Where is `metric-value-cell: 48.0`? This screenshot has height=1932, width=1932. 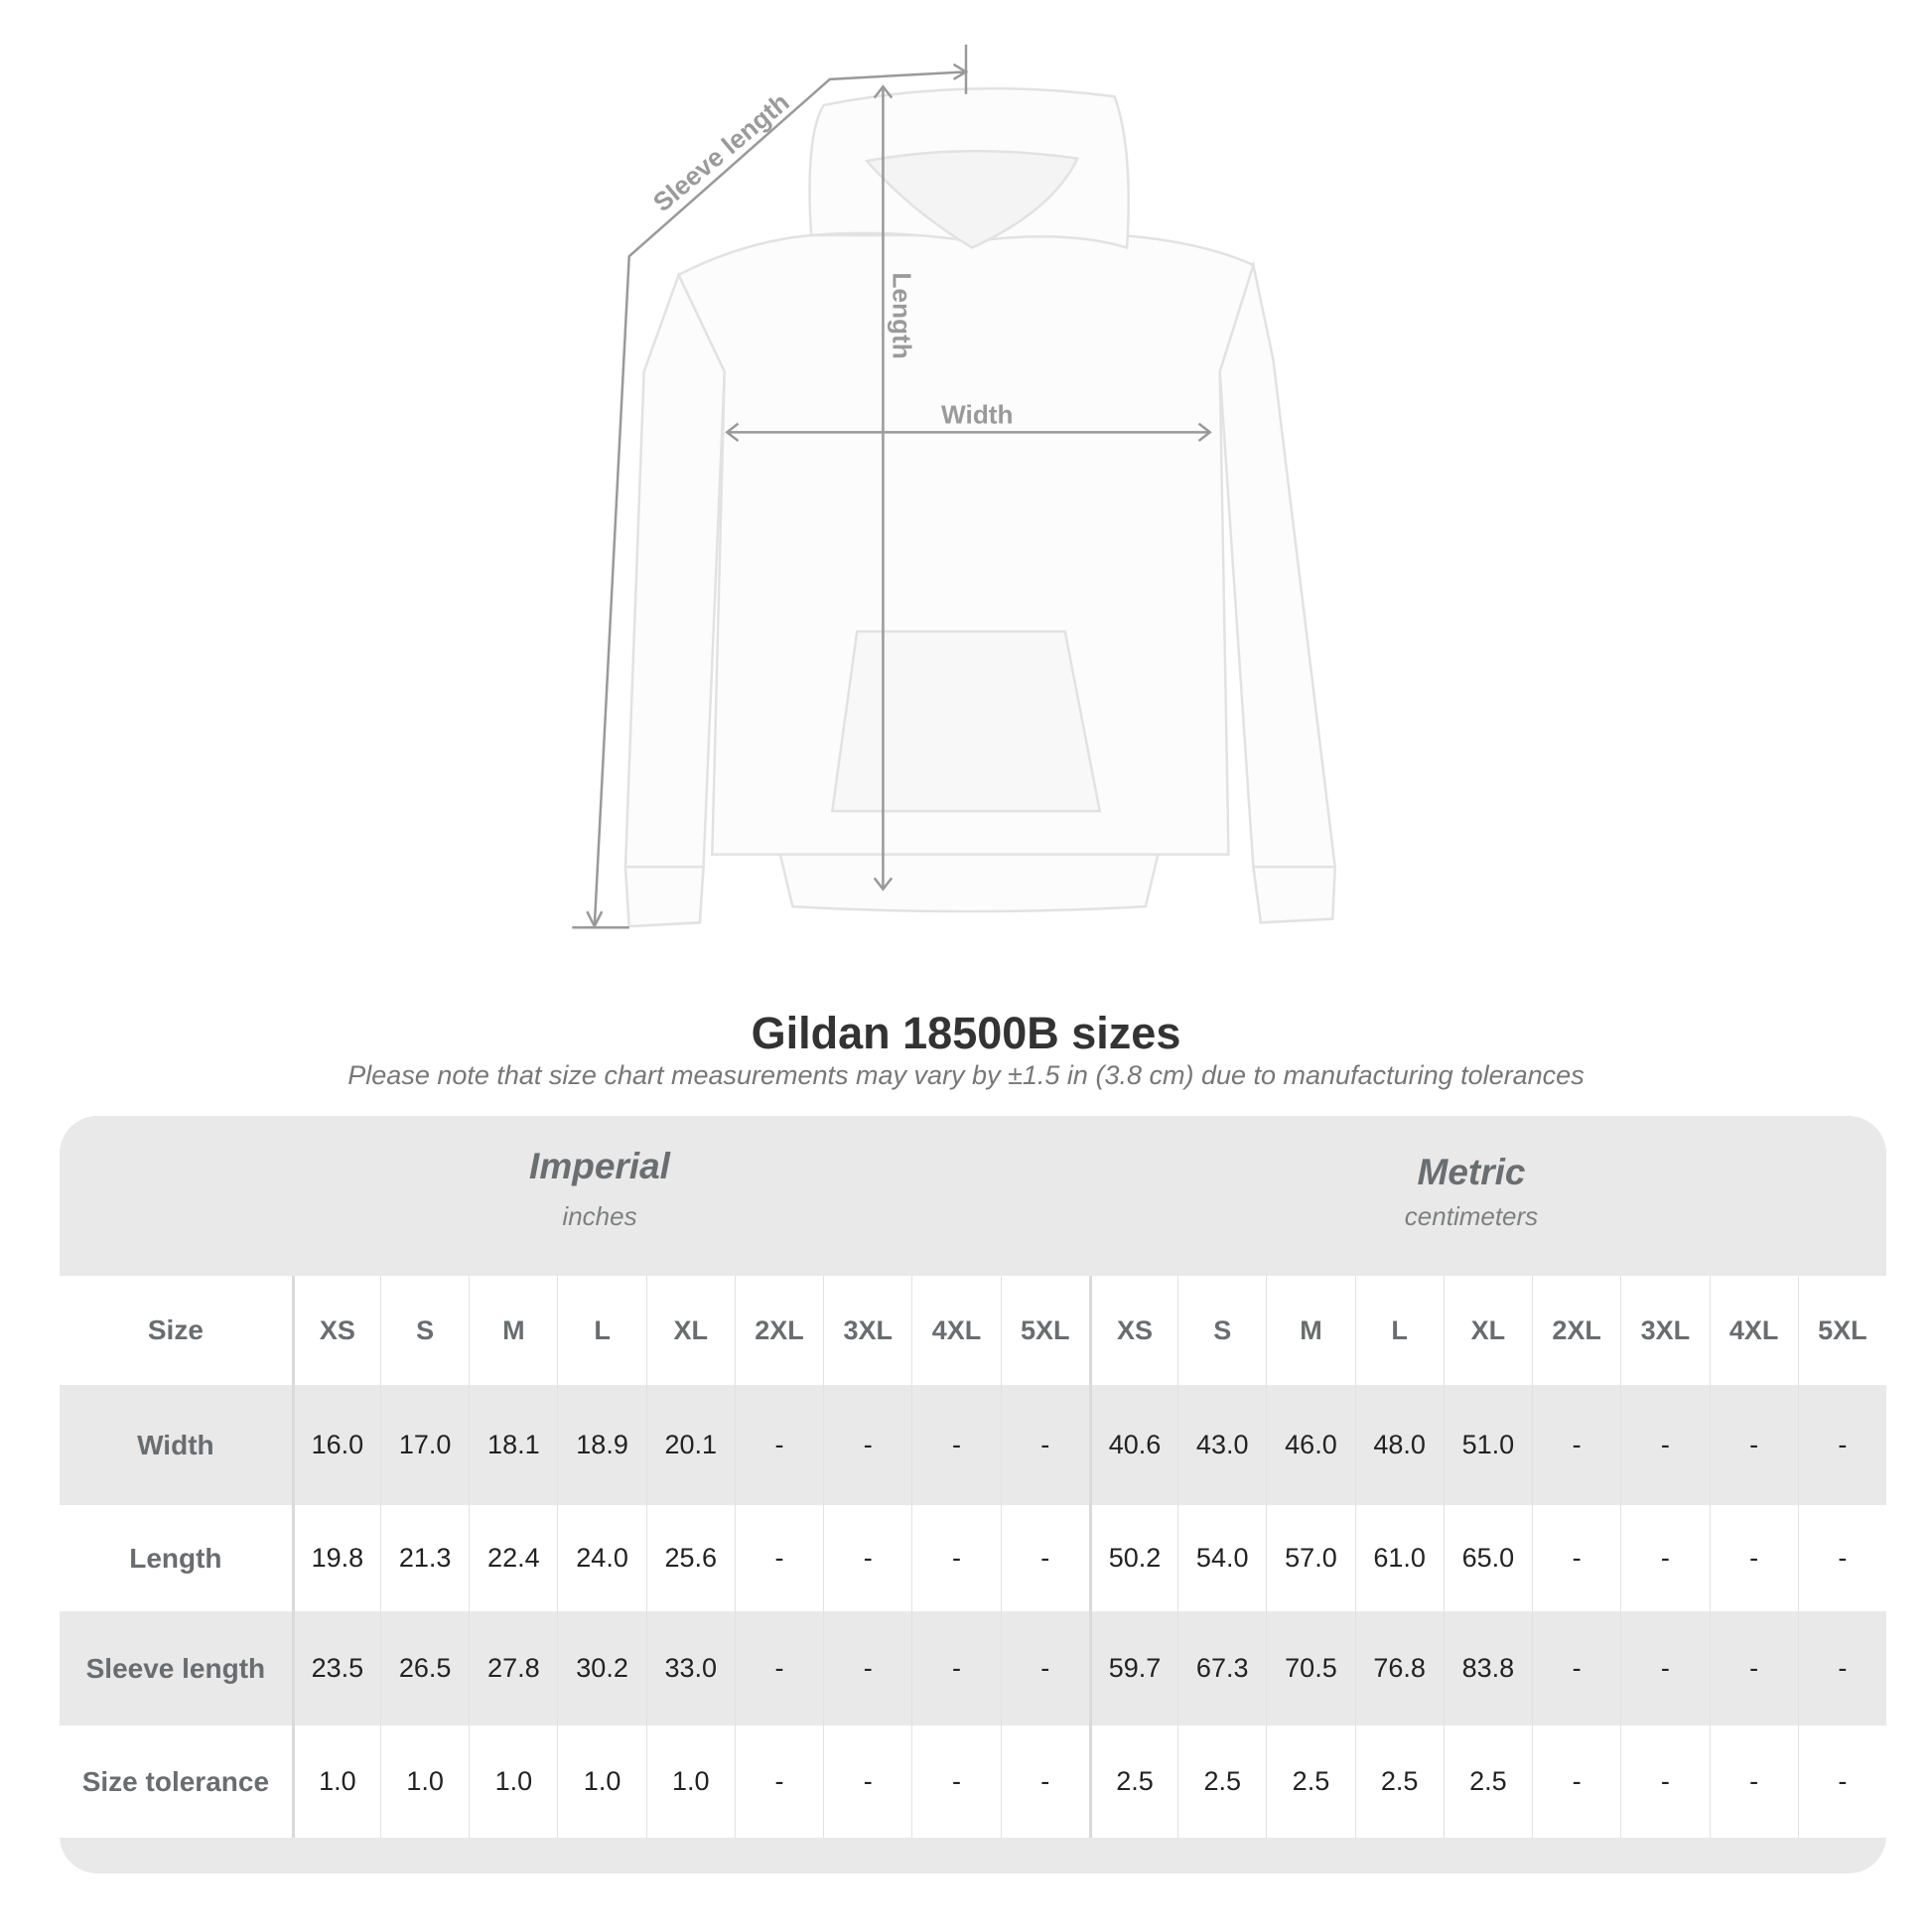
metric-value-cell: 48.0 is located at coordinates (1399, 1445).